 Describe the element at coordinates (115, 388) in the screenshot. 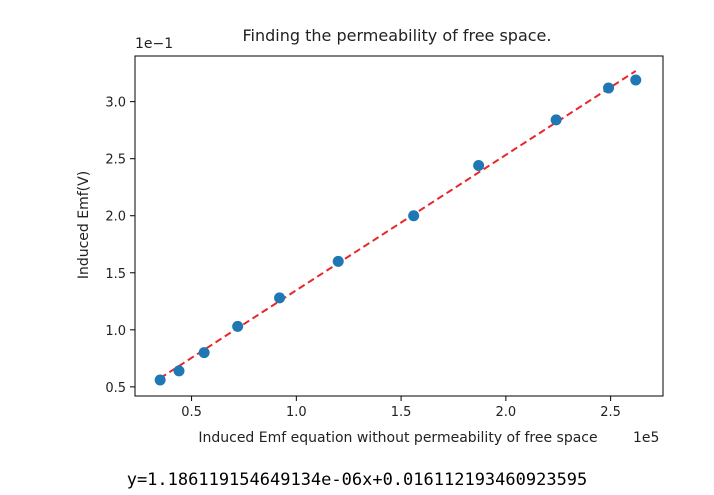

I see `y-tick-label: 0.5` at that location.